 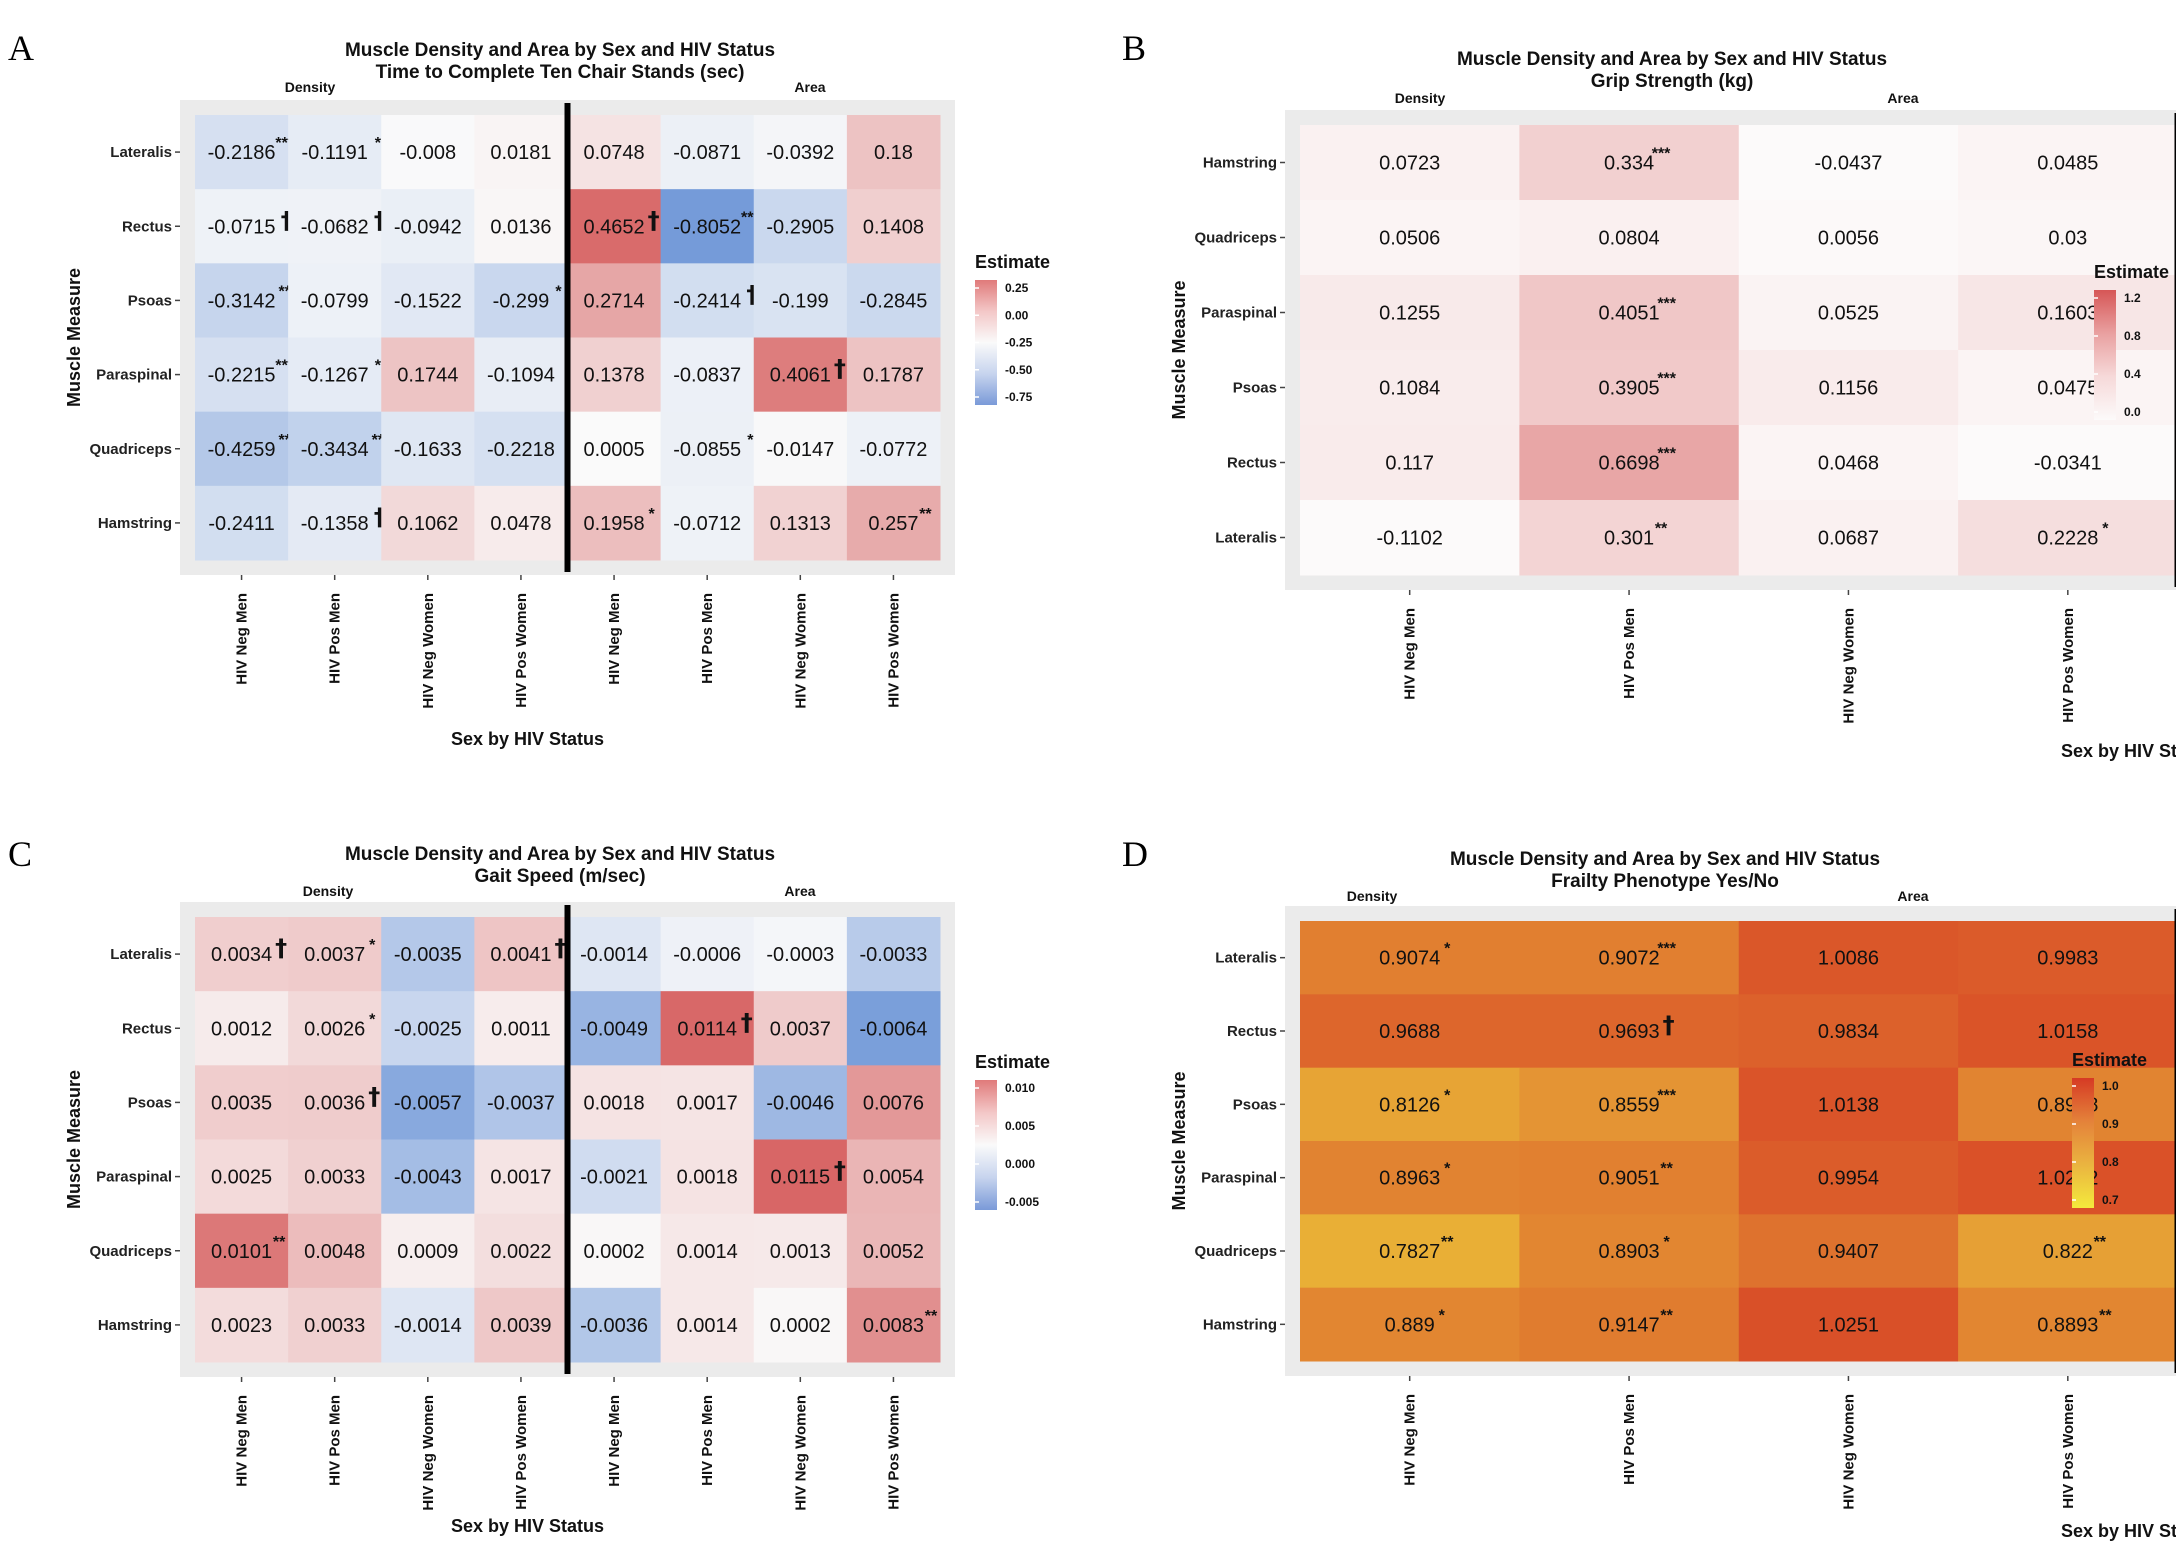 What do you see at coordinates (1848, 1325) in the screenshot?
I see `cell-value: 1.0251` at bounding box center [1848, 1325].